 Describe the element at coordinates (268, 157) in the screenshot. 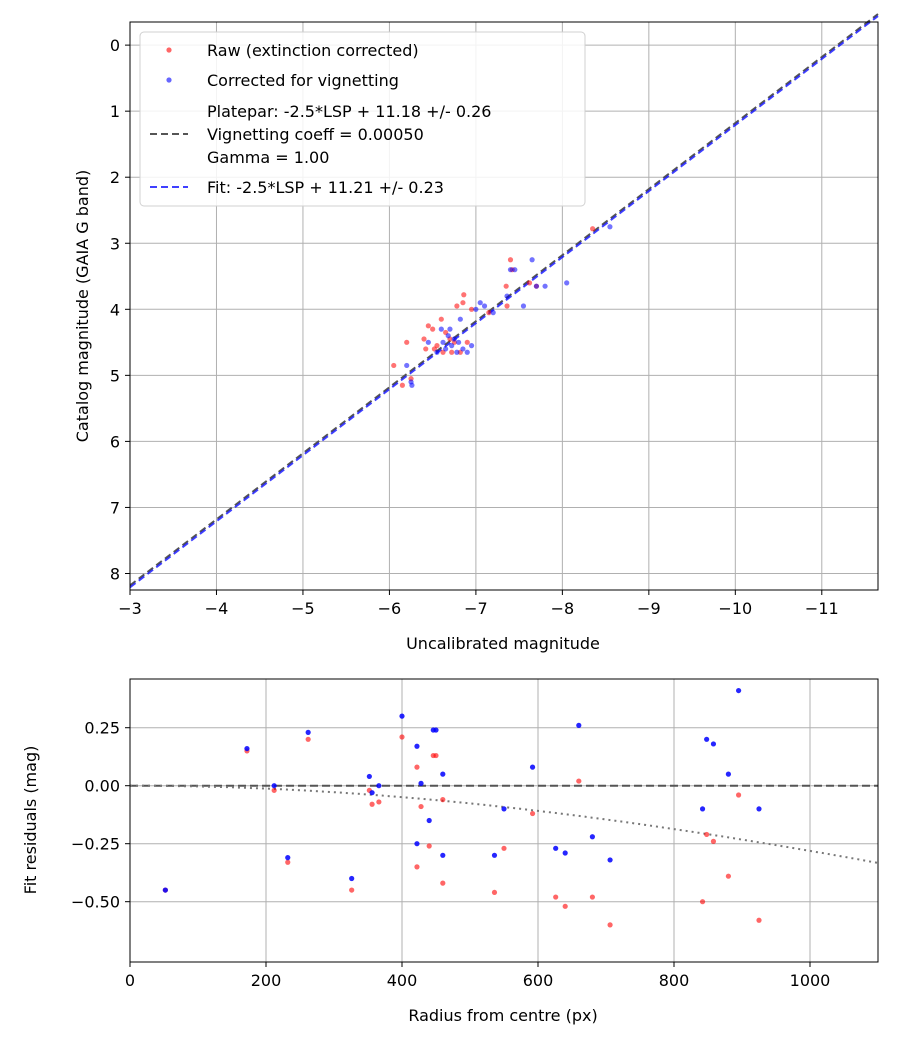

I see `legend-platepar-line3: Gamma = 1.00` at that location.